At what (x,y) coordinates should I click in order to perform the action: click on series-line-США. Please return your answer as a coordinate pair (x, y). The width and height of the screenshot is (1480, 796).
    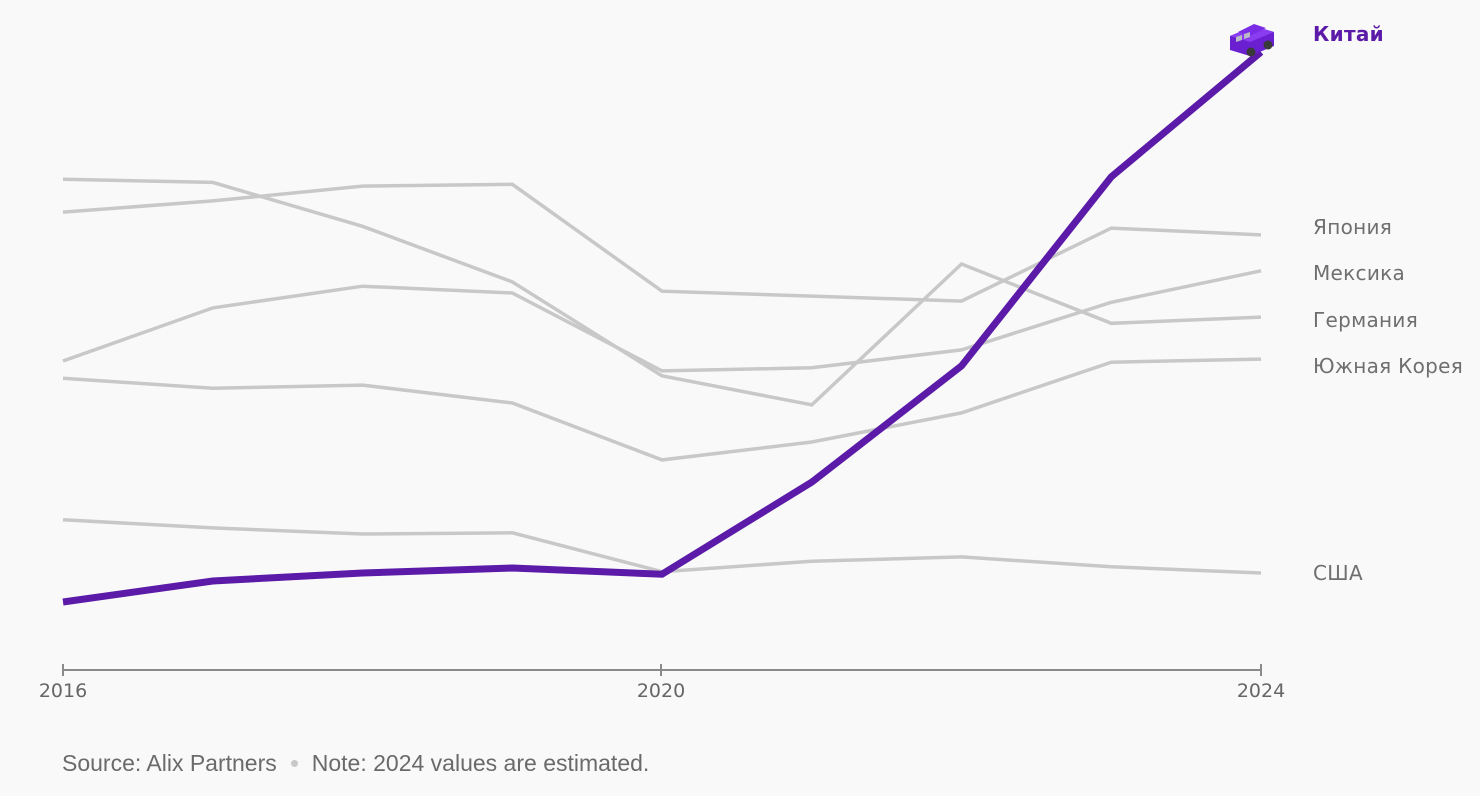
    Looking at the image, I should click on (662, 546).